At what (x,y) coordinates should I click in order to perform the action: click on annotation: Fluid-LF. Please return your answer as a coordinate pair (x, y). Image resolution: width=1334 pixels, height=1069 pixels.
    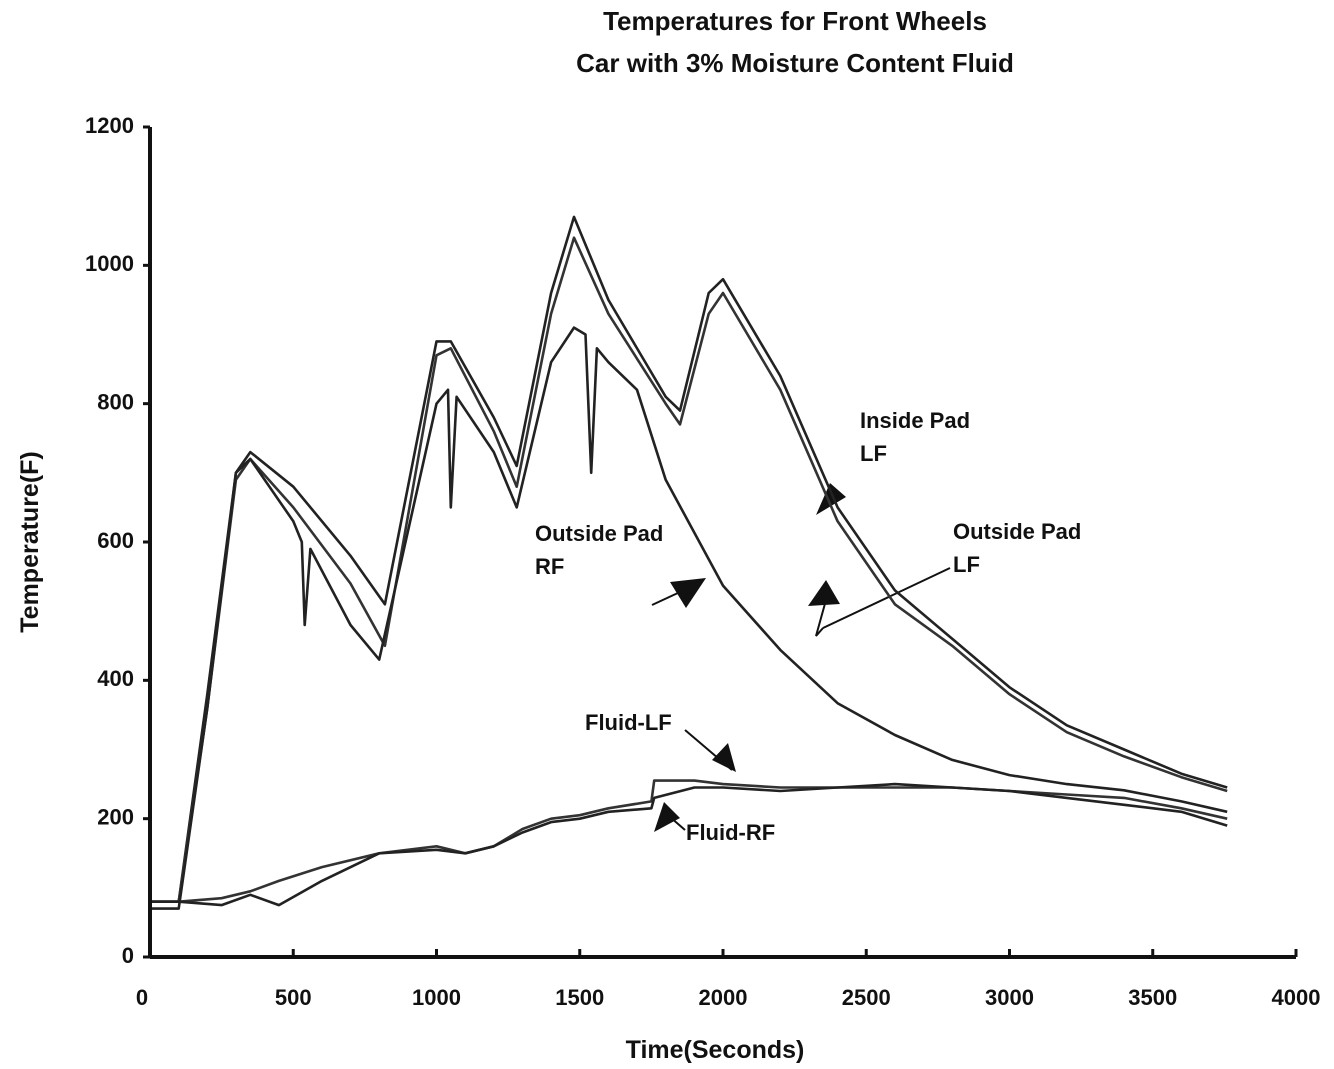
    Looking at the image, I should click on (628, 722).